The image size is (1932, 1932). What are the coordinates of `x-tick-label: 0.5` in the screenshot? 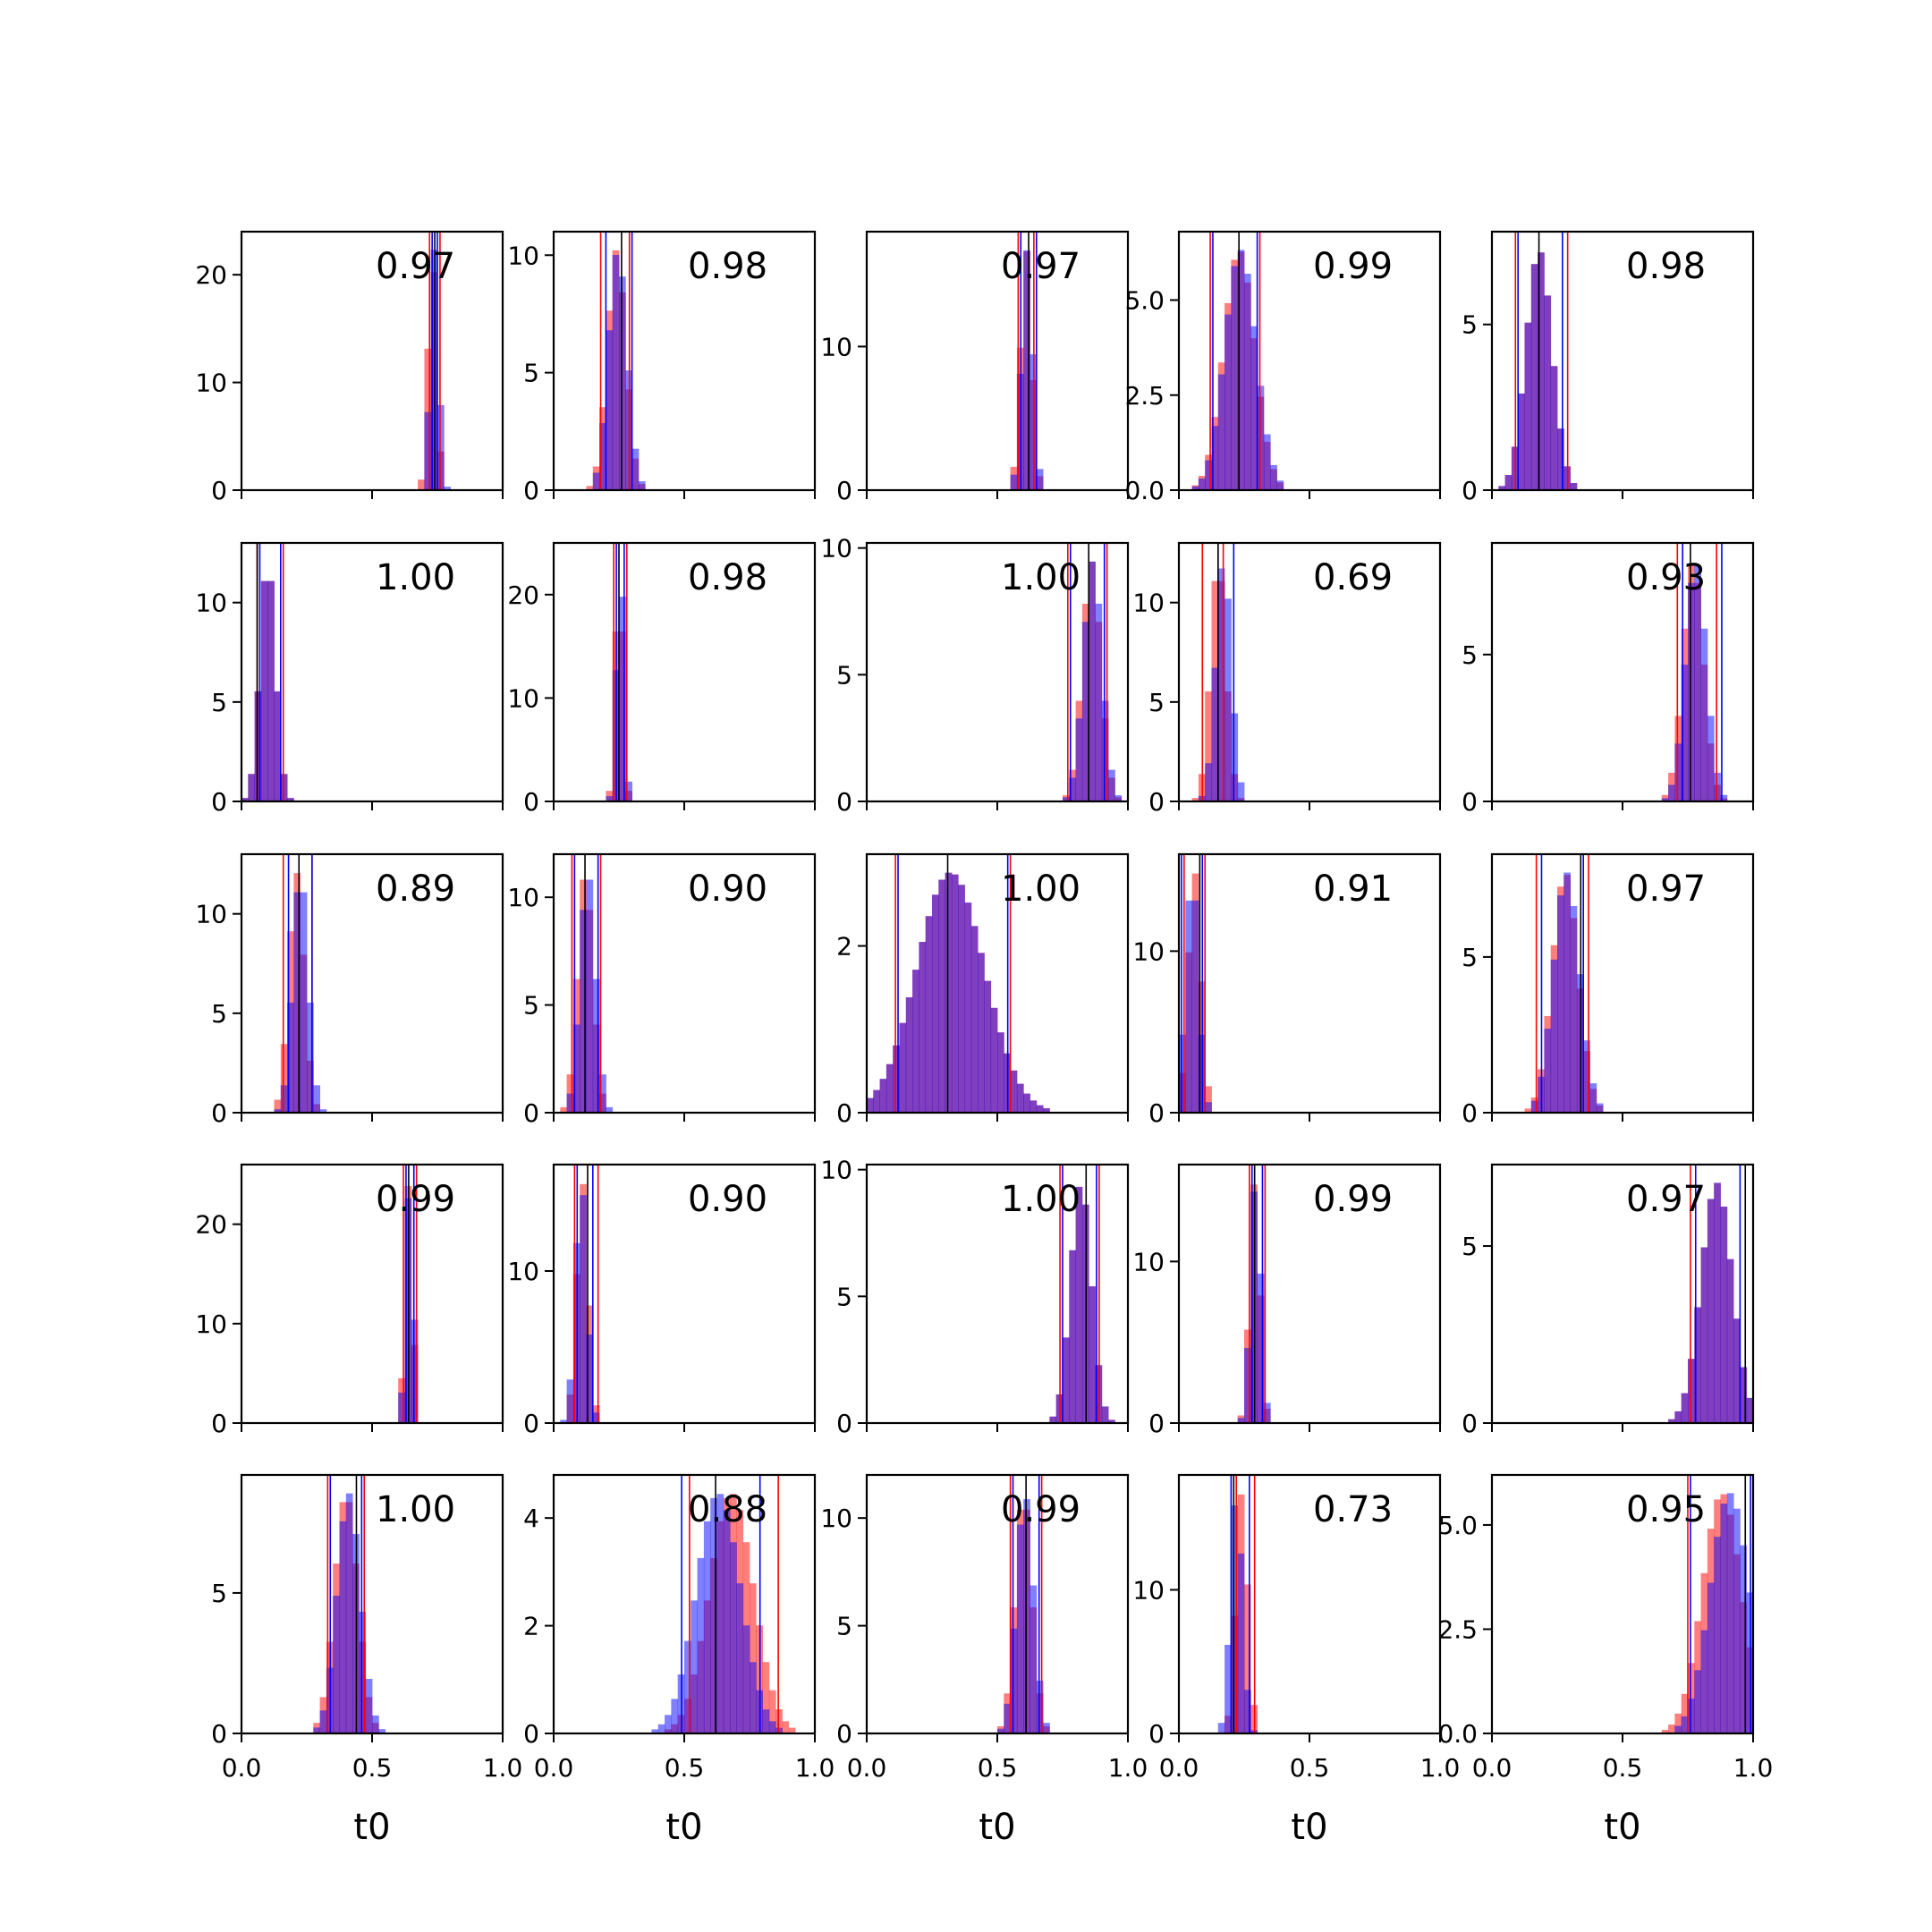 It's located at (1623, 1768).